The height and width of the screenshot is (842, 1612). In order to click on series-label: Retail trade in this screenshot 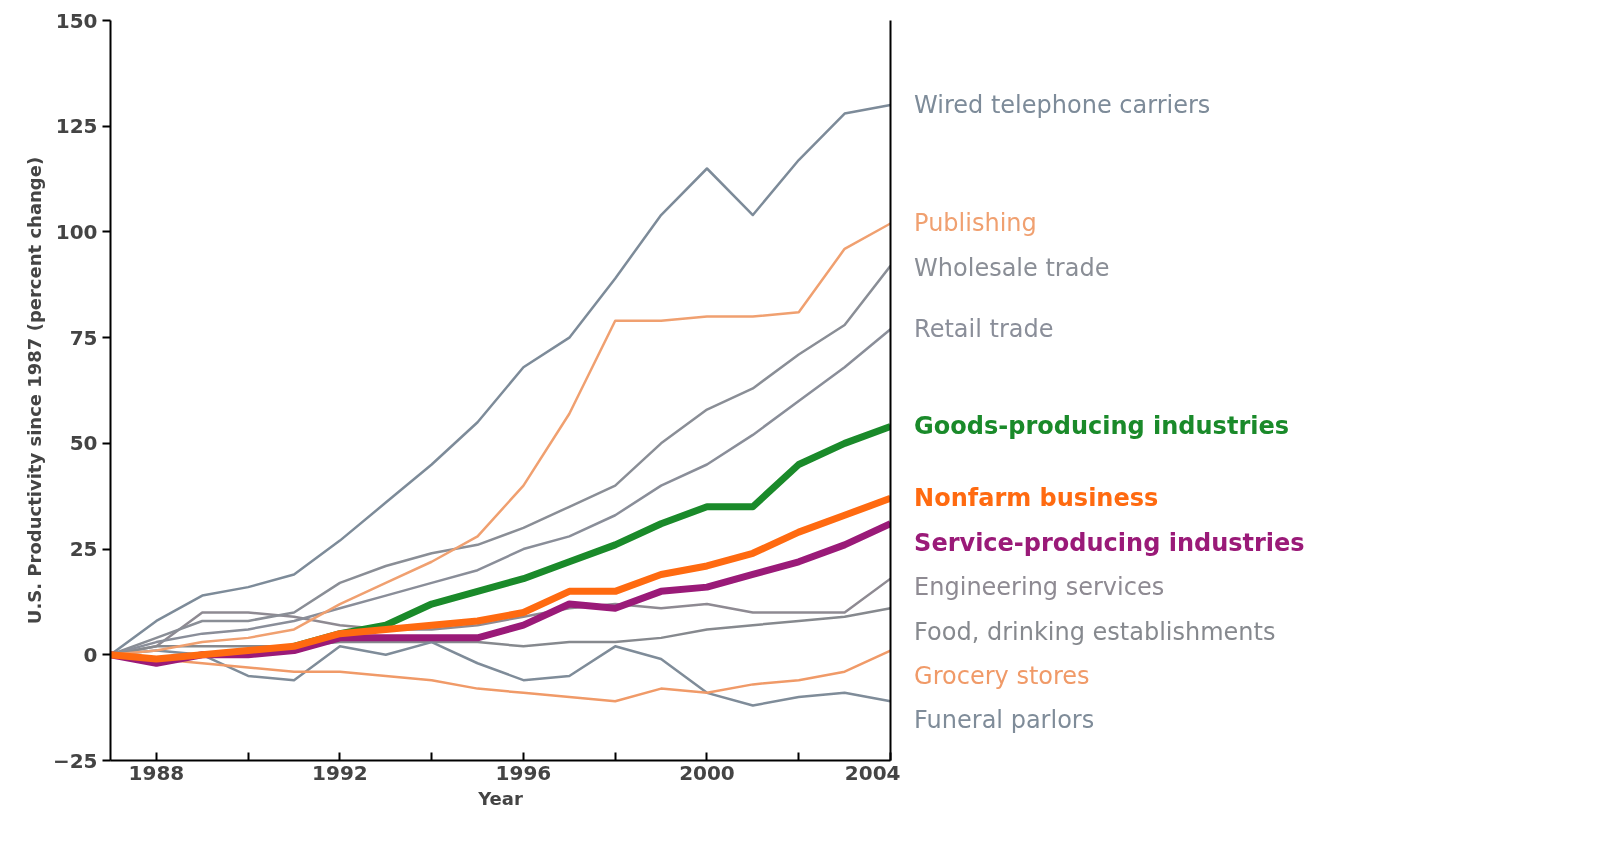, I will do `click(984, 329)`.